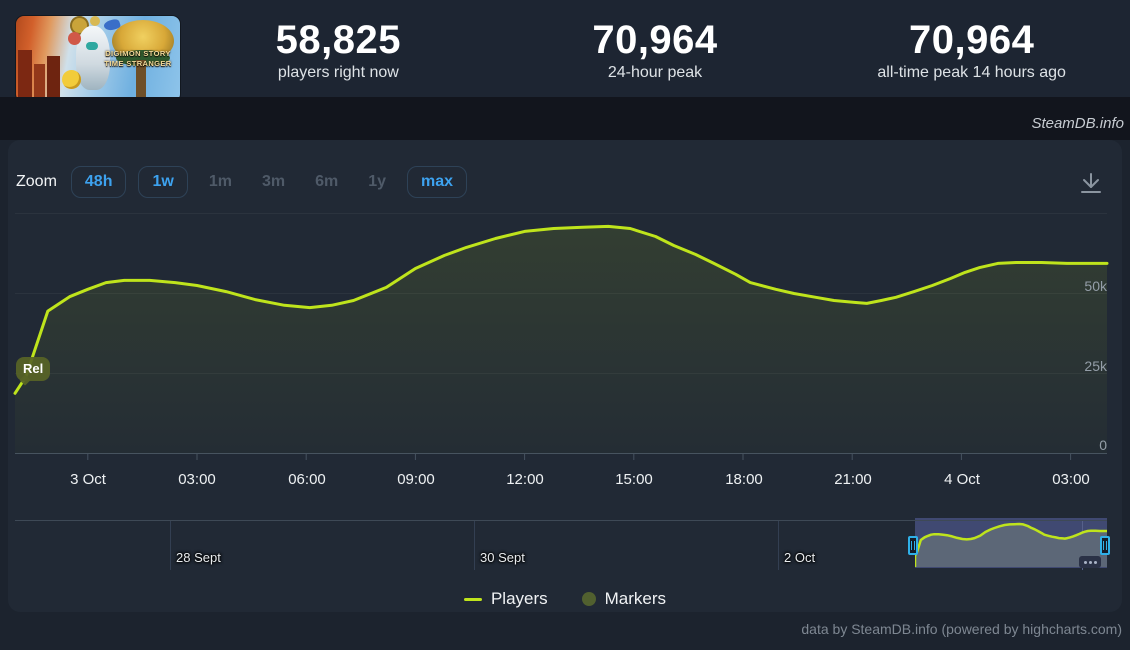 The height and width of the screenshot is (650, 1130). I want to click on zoom-label: Zoom, so click(36, 181).